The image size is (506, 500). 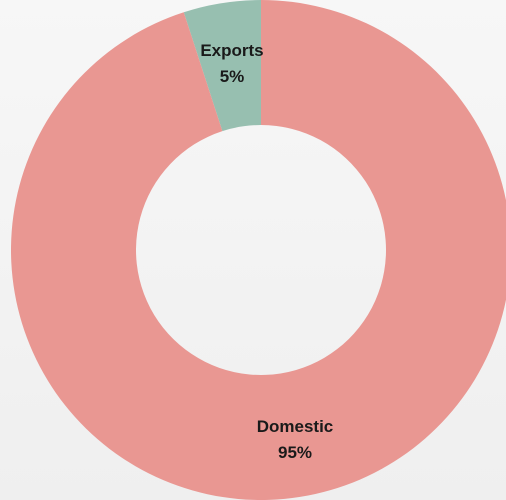 I want to click on category-label-exports: Exports, so click(x=231, y=50).